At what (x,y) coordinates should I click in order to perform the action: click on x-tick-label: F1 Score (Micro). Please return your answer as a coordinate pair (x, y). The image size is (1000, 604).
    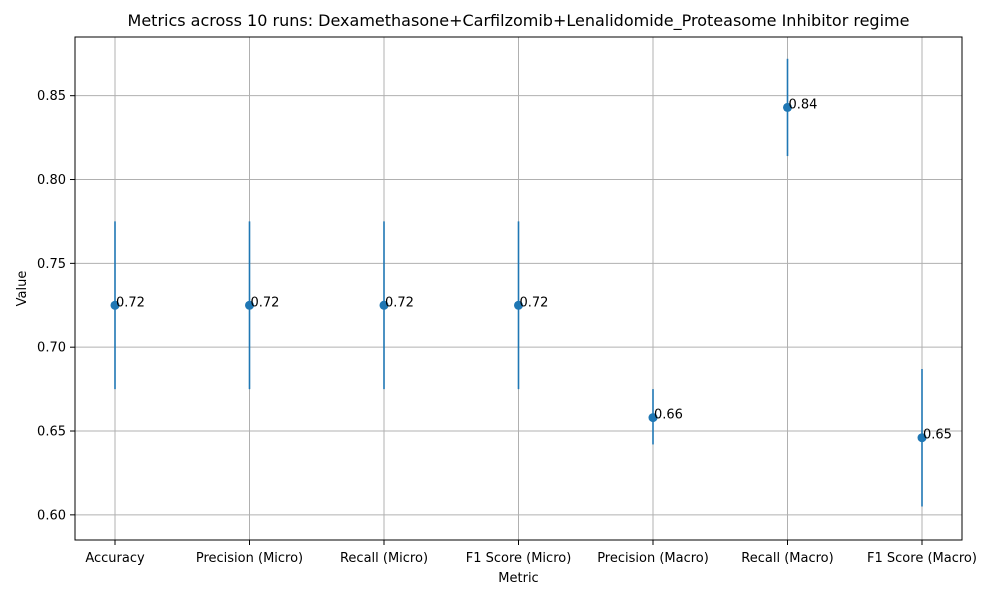
    Looking at the image, I should click on (519, 558).